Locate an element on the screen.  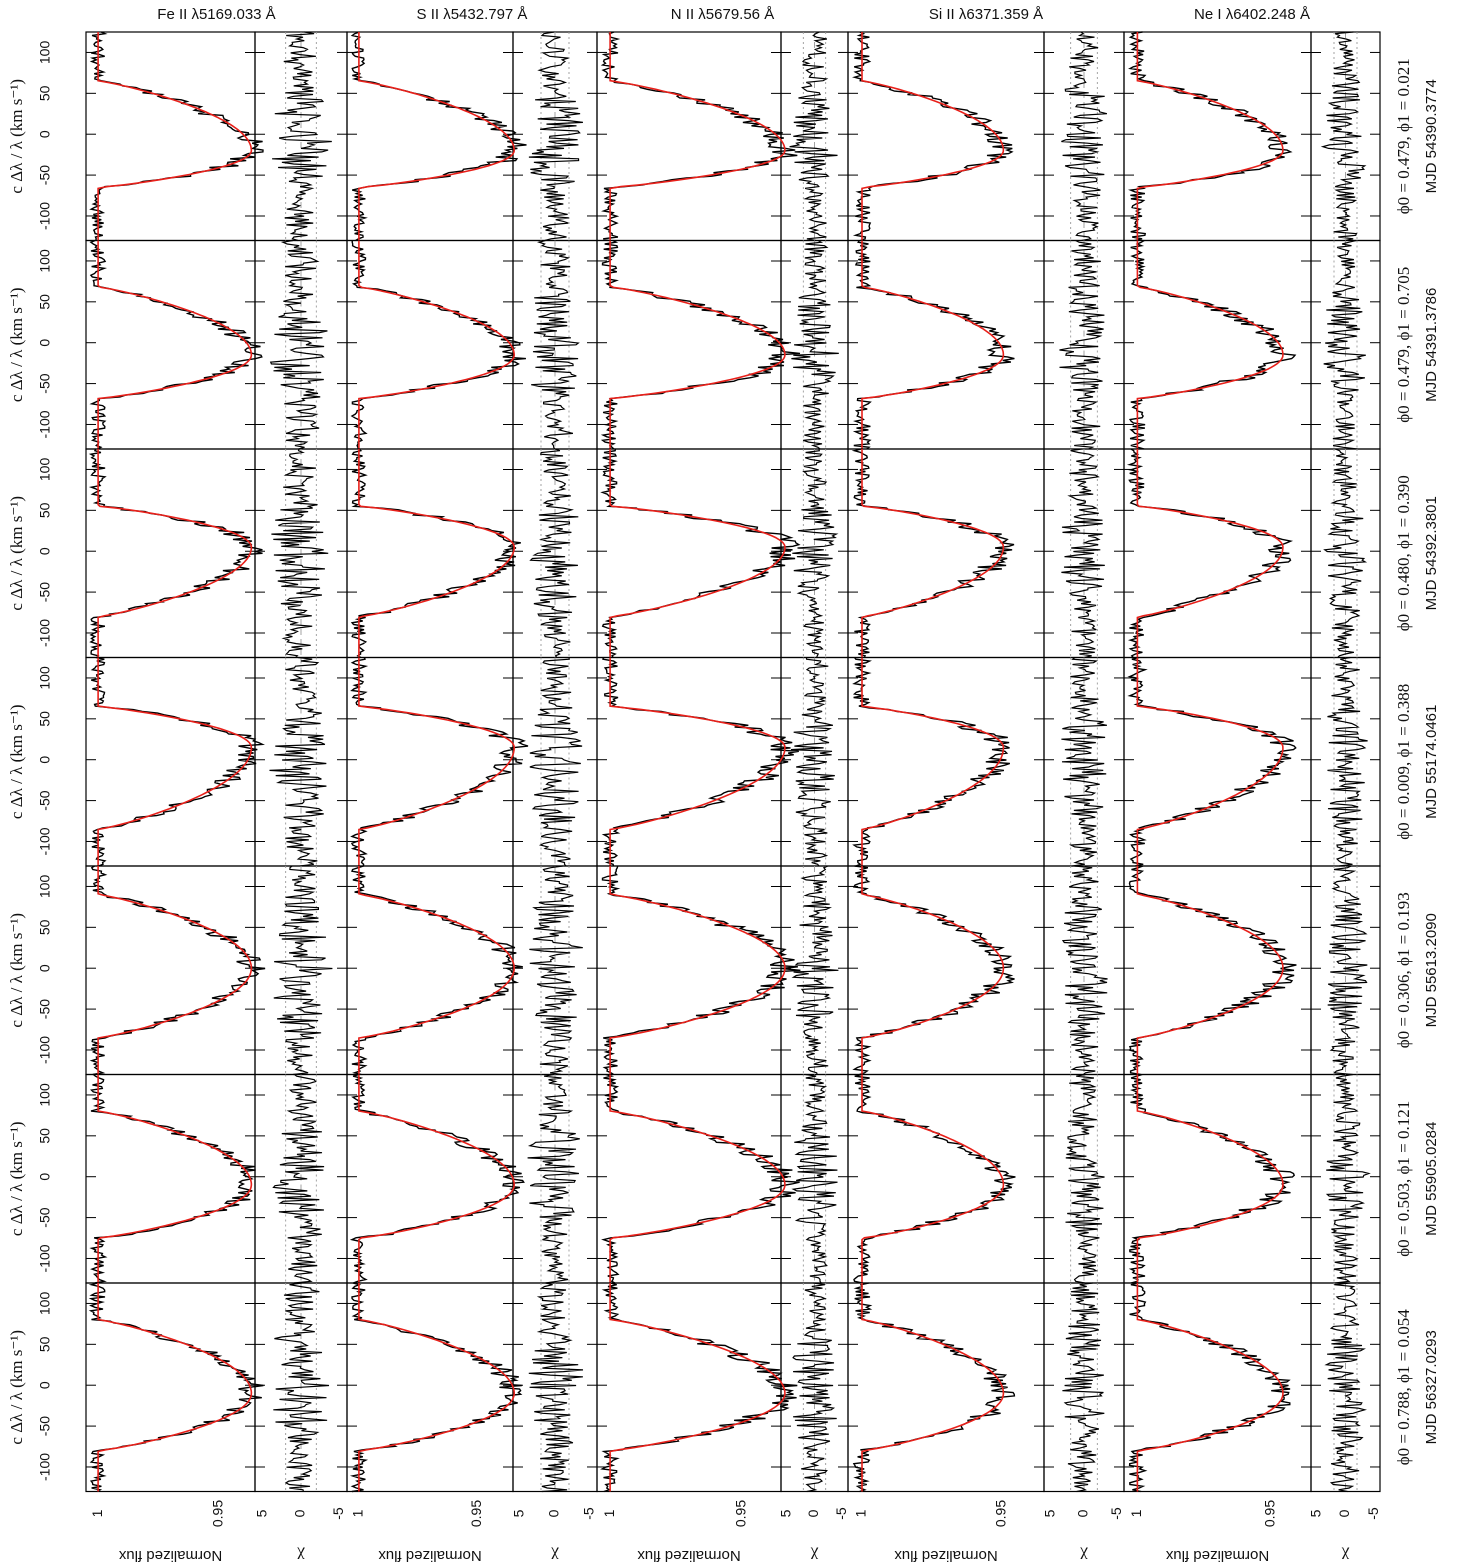
observation-mjd-label: MJD 54391.3786 is located at coordinates (1431, 345).